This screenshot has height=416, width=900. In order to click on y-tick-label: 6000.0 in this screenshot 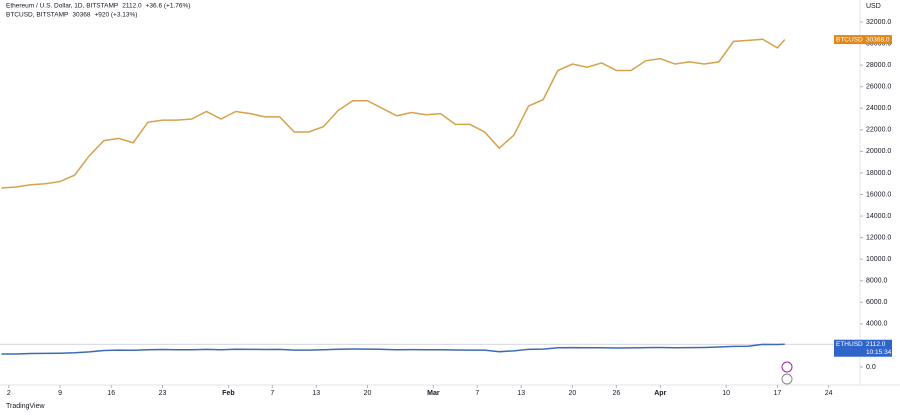, I will do `click(877, 302)`.